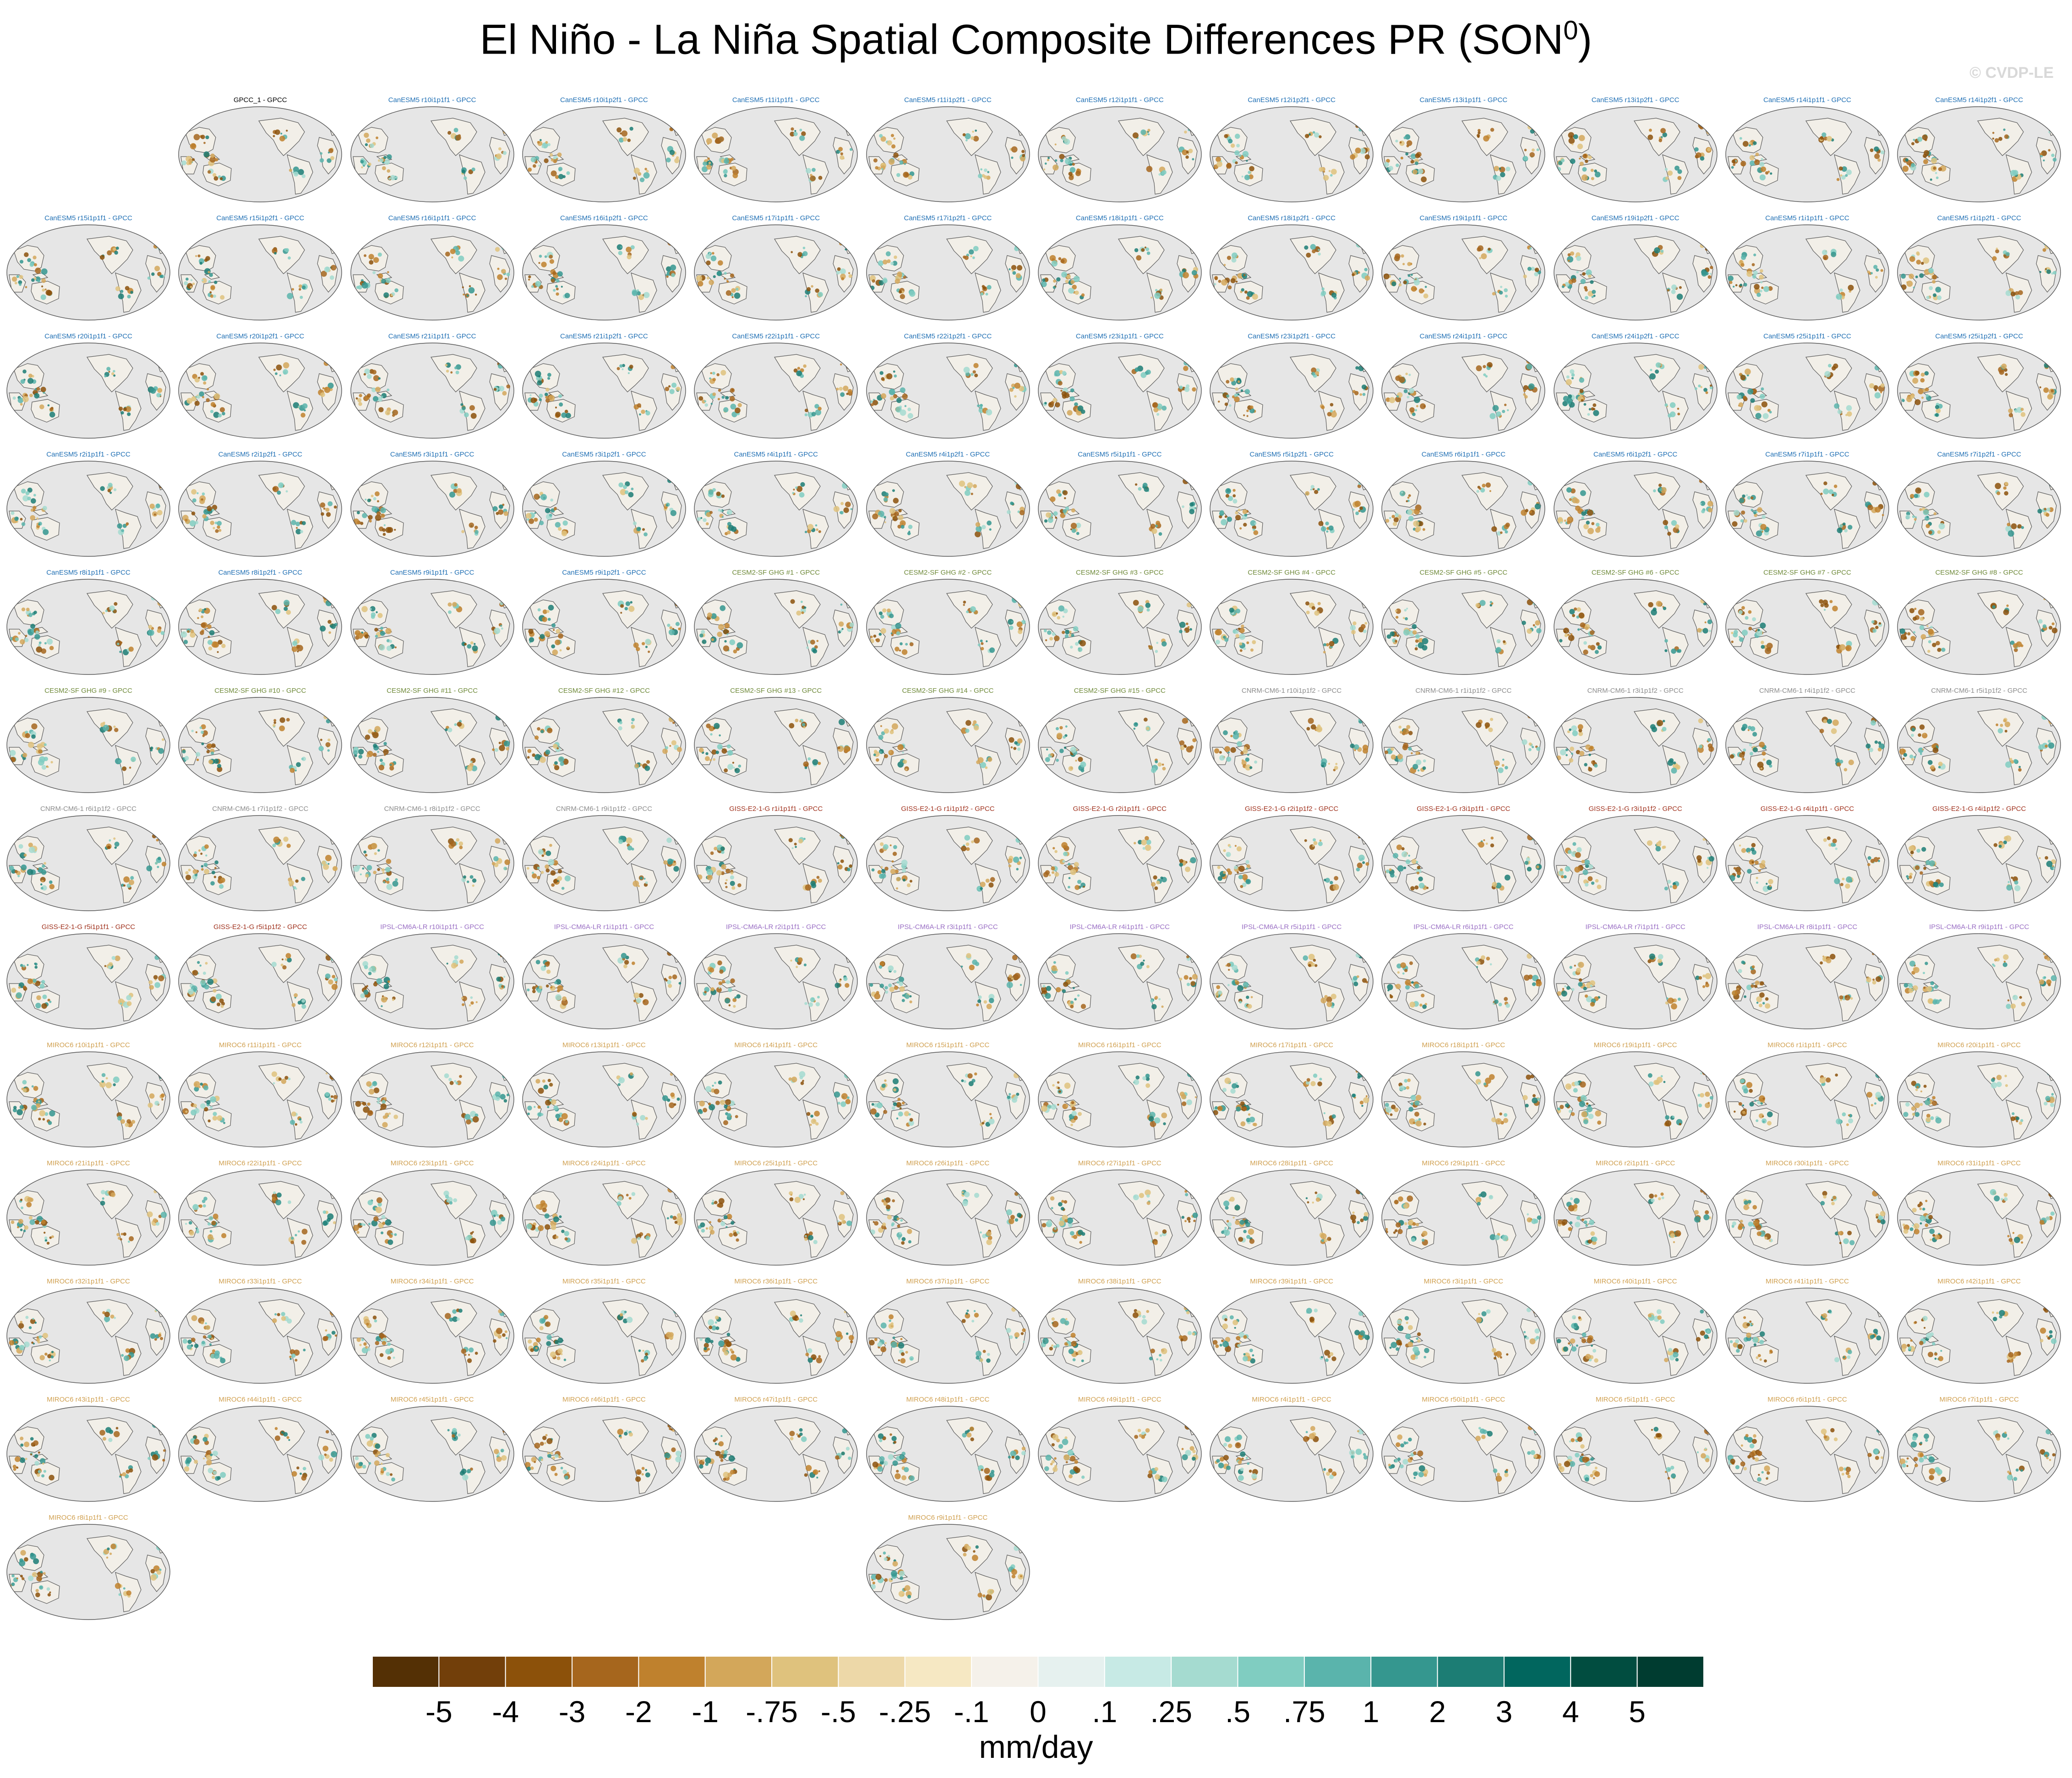 The width and height of the screenshot is (2072, 1778). What do you see at coordinates (1807, 268) in the screenshot?
I see `map-panel: CanESM5 r1i1p1f1 - GPCC` at bounding box center [1807, 268].